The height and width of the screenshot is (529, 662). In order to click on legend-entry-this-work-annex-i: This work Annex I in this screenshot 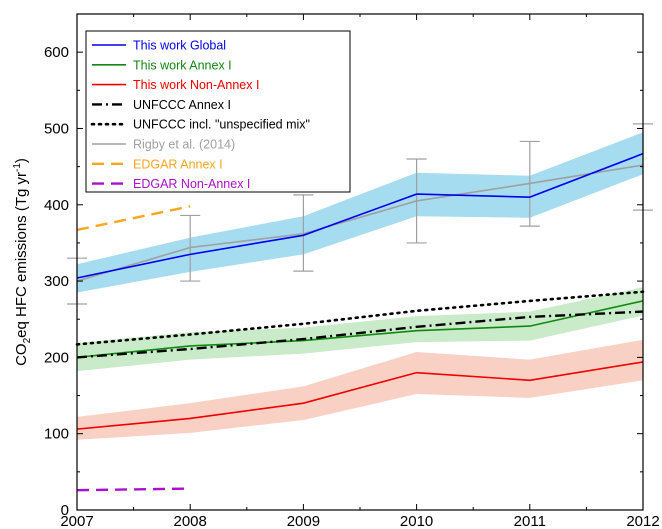, I will do `click(162, 65)`.